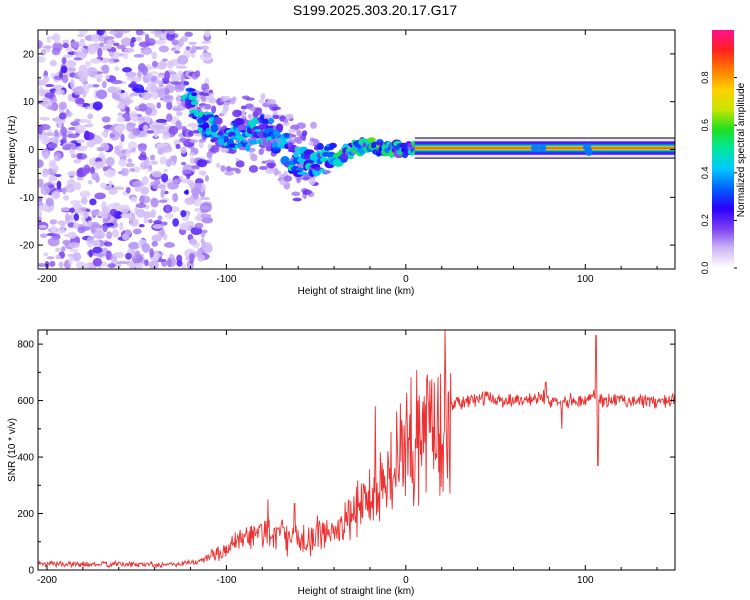  Describe the element at coordinates (12, 450) in the screenshot. I see `snr-y-label: SNR (10 * v/v)` at that location.